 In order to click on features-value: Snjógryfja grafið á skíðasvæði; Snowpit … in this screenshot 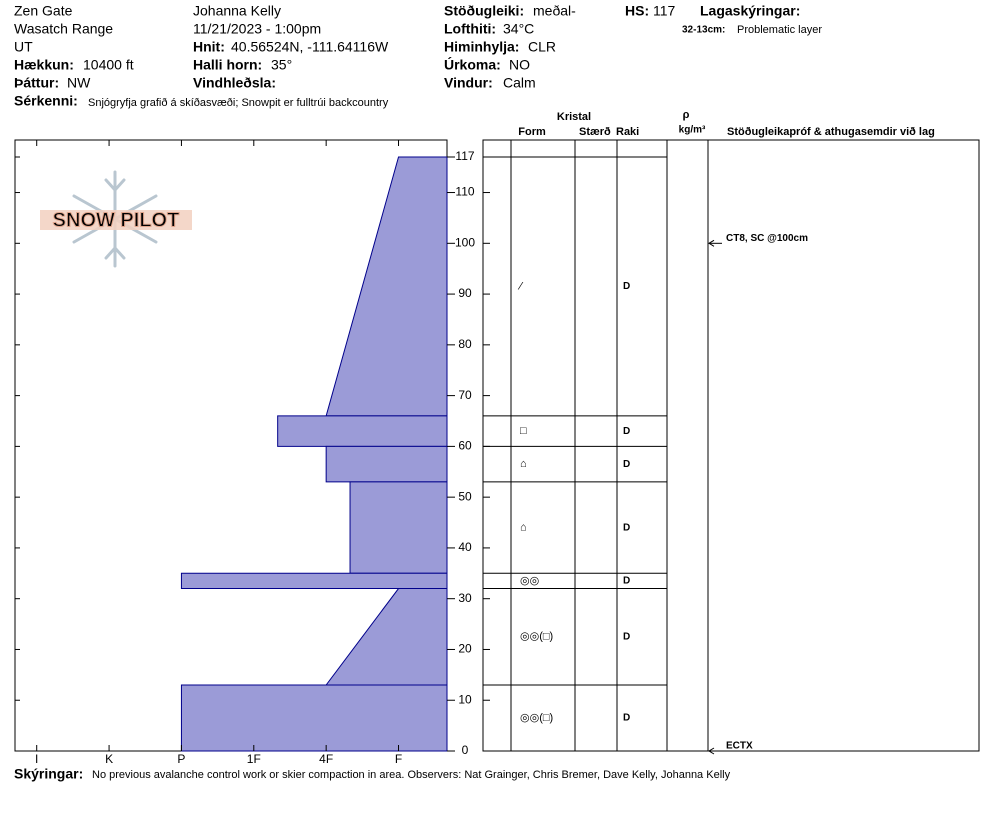, I will do `click(238, 103)`.